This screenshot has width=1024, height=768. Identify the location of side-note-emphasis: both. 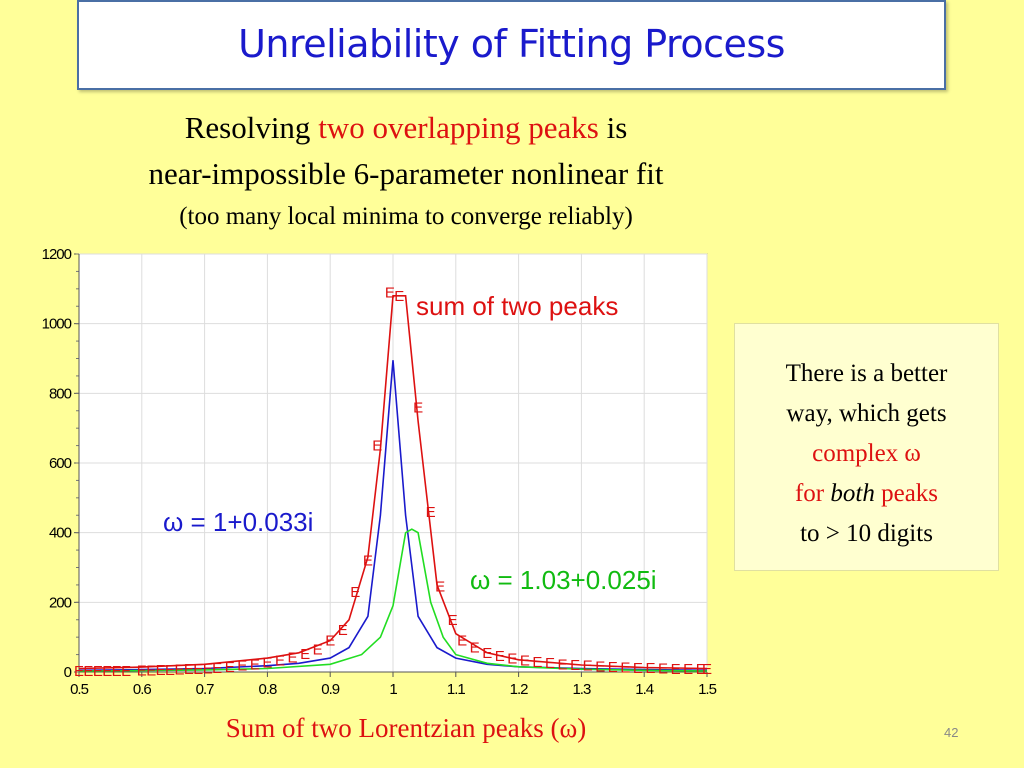
(852, 493).